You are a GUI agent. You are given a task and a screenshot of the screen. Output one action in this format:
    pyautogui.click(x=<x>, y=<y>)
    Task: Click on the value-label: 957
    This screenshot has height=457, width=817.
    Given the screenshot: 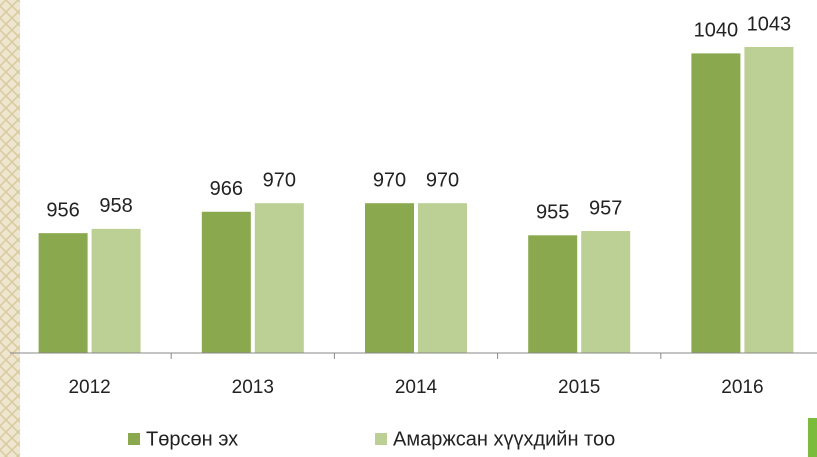 What is the action you would take?
    pyautogui.click(x=605, y=208)
    